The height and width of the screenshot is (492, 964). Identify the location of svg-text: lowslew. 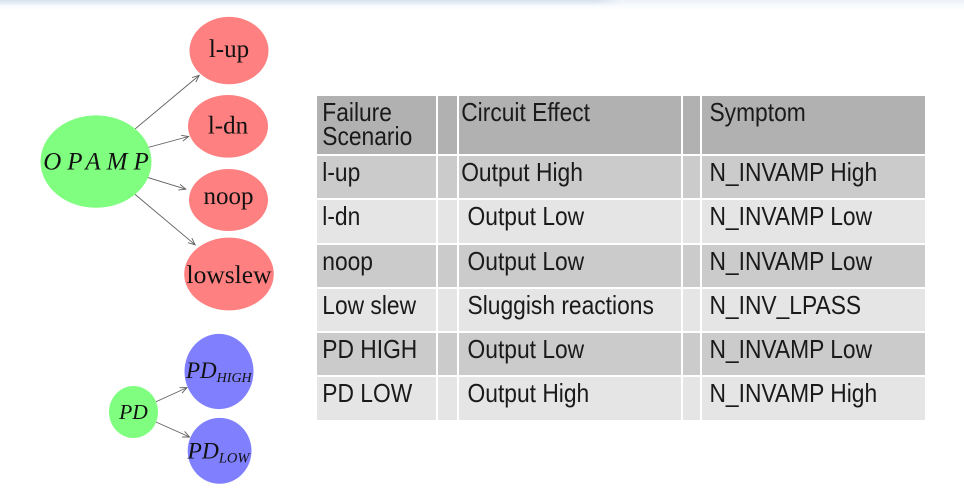
(230, 274).